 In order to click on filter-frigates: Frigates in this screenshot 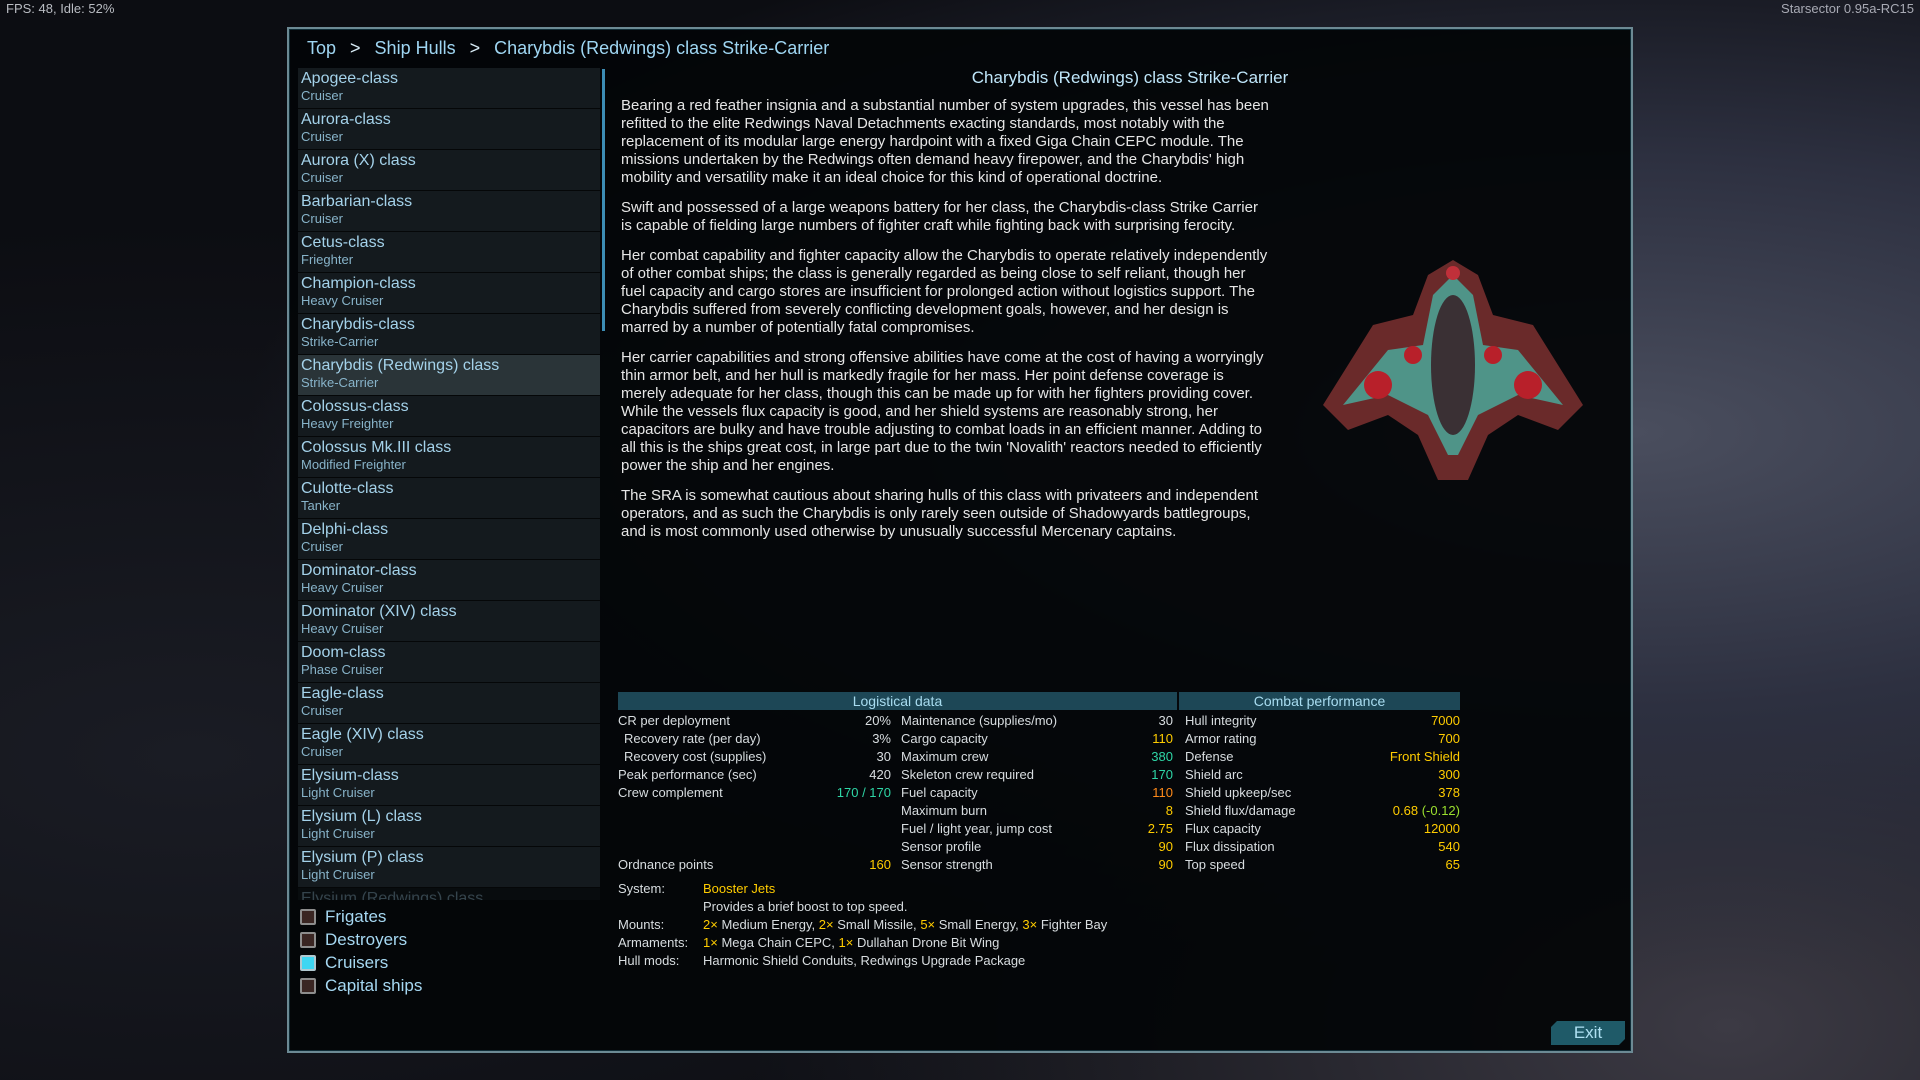, I will do `click(343, 917)`.